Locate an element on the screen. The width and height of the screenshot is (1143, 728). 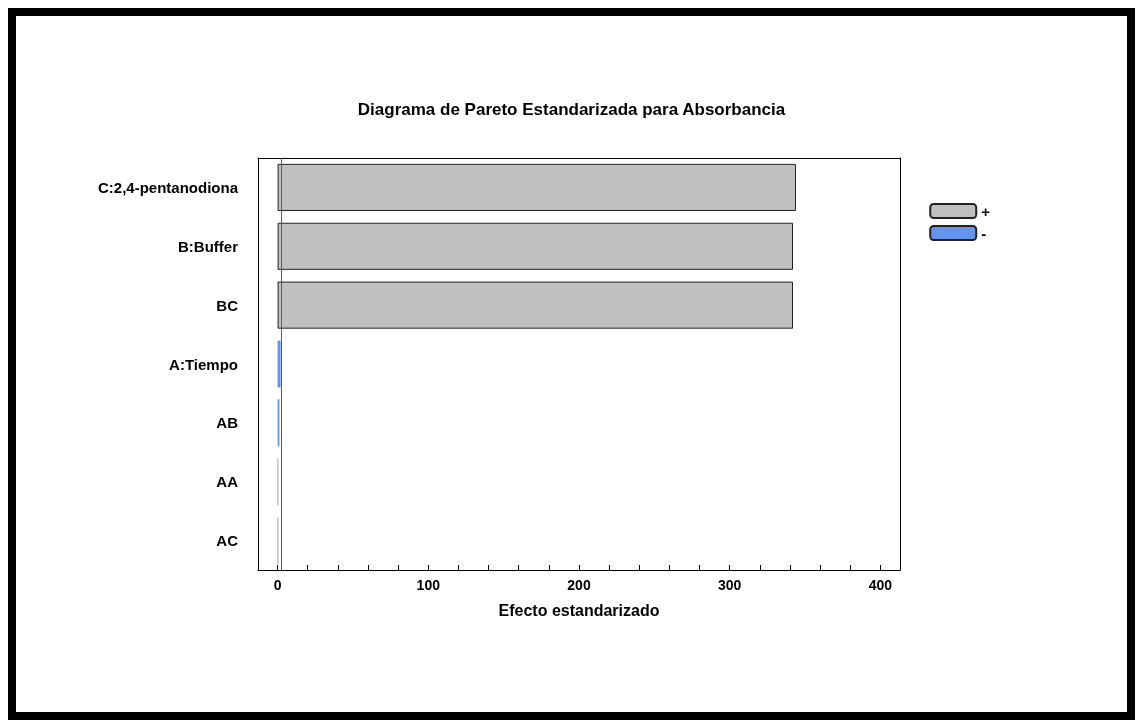
chart-title: Diagrama de Pareto Estandarizada para Absorbancia is located at coordinates (571, 109).